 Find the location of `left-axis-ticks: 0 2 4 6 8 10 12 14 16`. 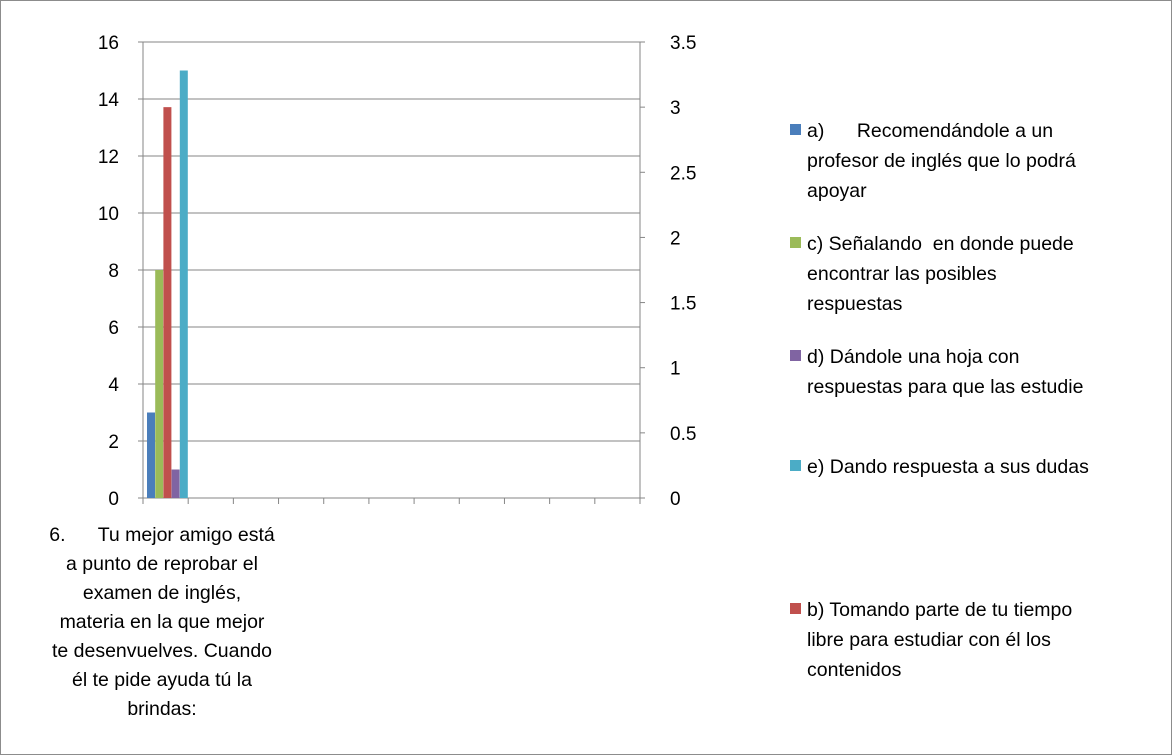

left-axis-ticks: 0 2 4 6 8 10 12 14 16 is located at coordinates (109, 271).